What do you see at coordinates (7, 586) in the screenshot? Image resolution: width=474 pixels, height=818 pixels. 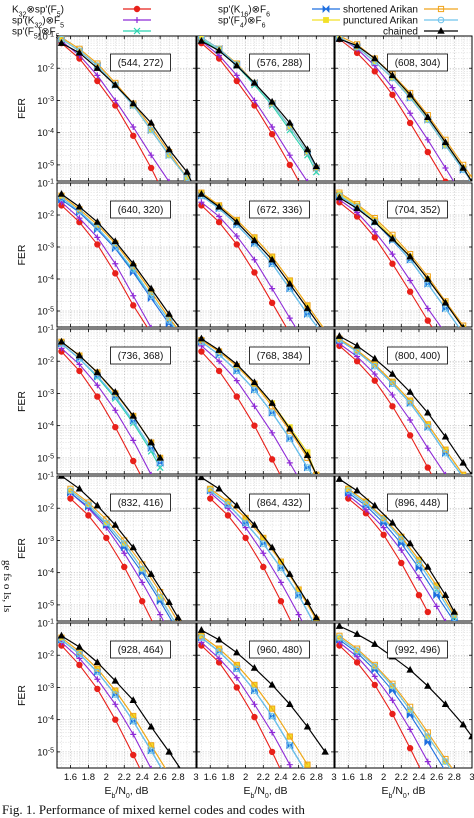 I see `left-margin-fragment: ge fs o ls, ls` at bounding box center [7, 586].